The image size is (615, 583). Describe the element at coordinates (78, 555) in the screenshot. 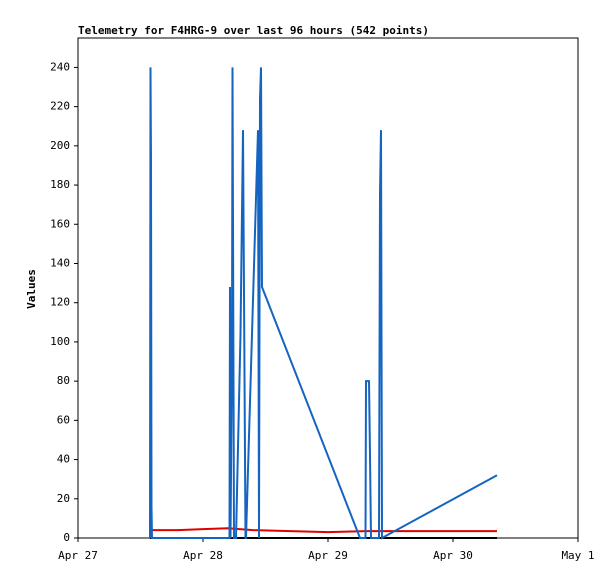

I see `x-tick-label: Apr 27` at that location.